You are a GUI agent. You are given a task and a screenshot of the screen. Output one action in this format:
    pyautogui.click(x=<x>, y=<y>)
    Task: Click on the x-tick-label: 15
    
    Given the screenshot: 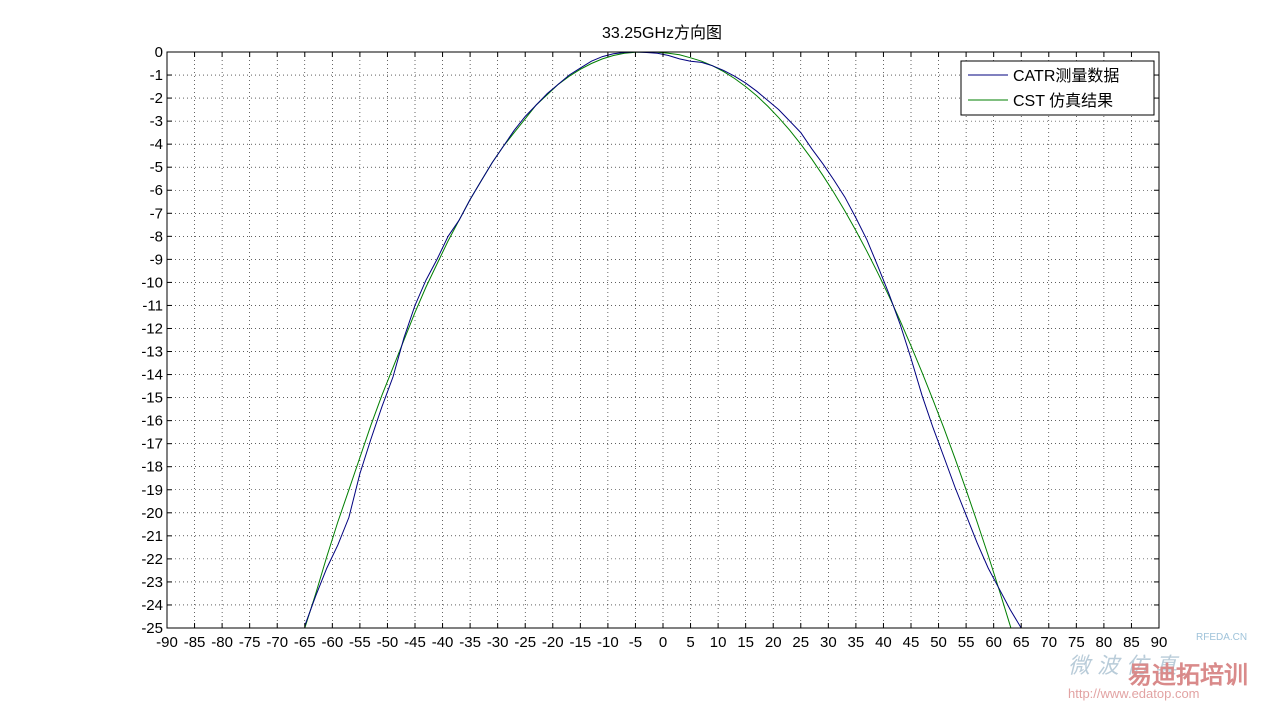 What is the action you would take?
    pyautogui.click(x=745, y=642)
    